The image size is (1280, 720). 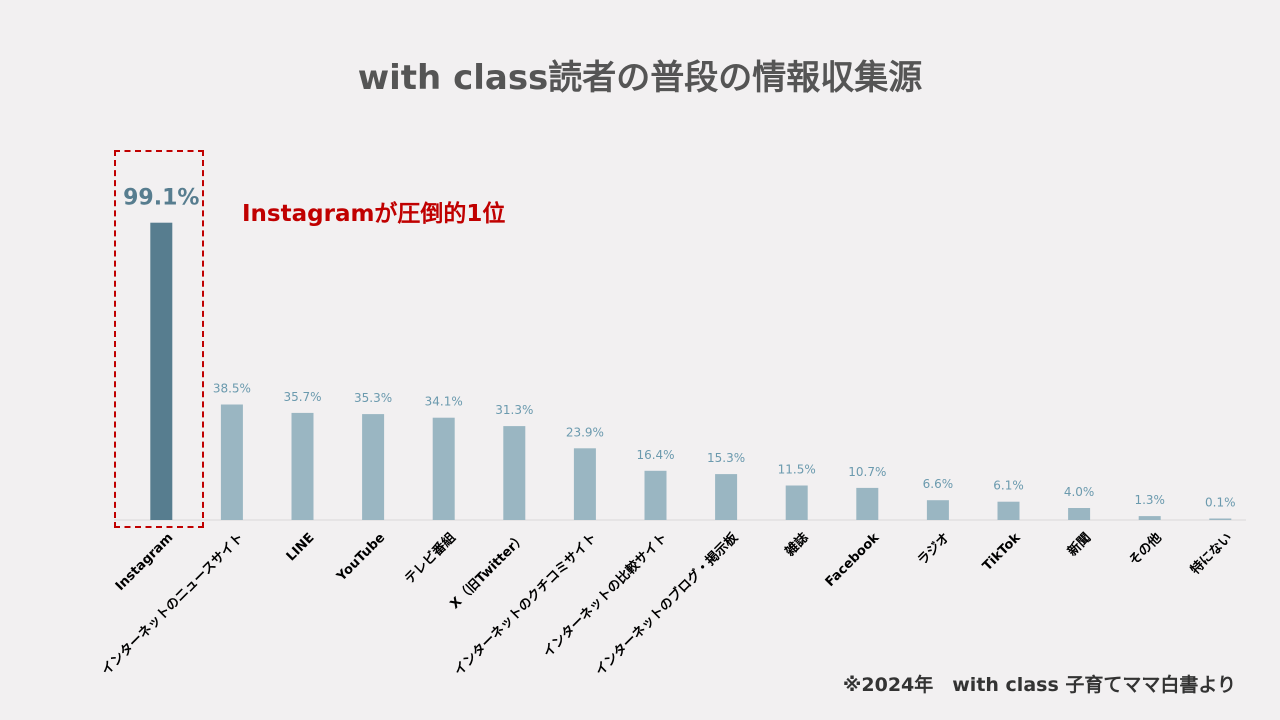 I want to click on chart-title: with class読者の普段の情報収集源, so click(x=640, y=78).